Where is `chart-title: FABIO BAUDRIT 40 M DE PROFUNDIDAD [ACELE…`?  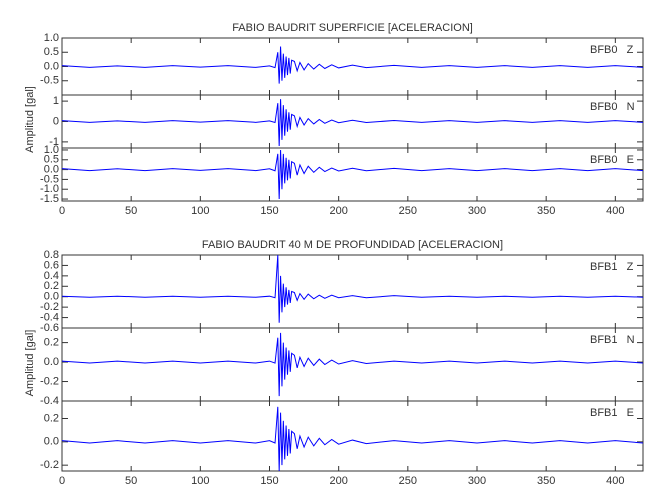 chart-title: FABIO BAUDRIT 40 M DE PROFUNDIDAD [ACELE… is located at coordinates (352, 245).